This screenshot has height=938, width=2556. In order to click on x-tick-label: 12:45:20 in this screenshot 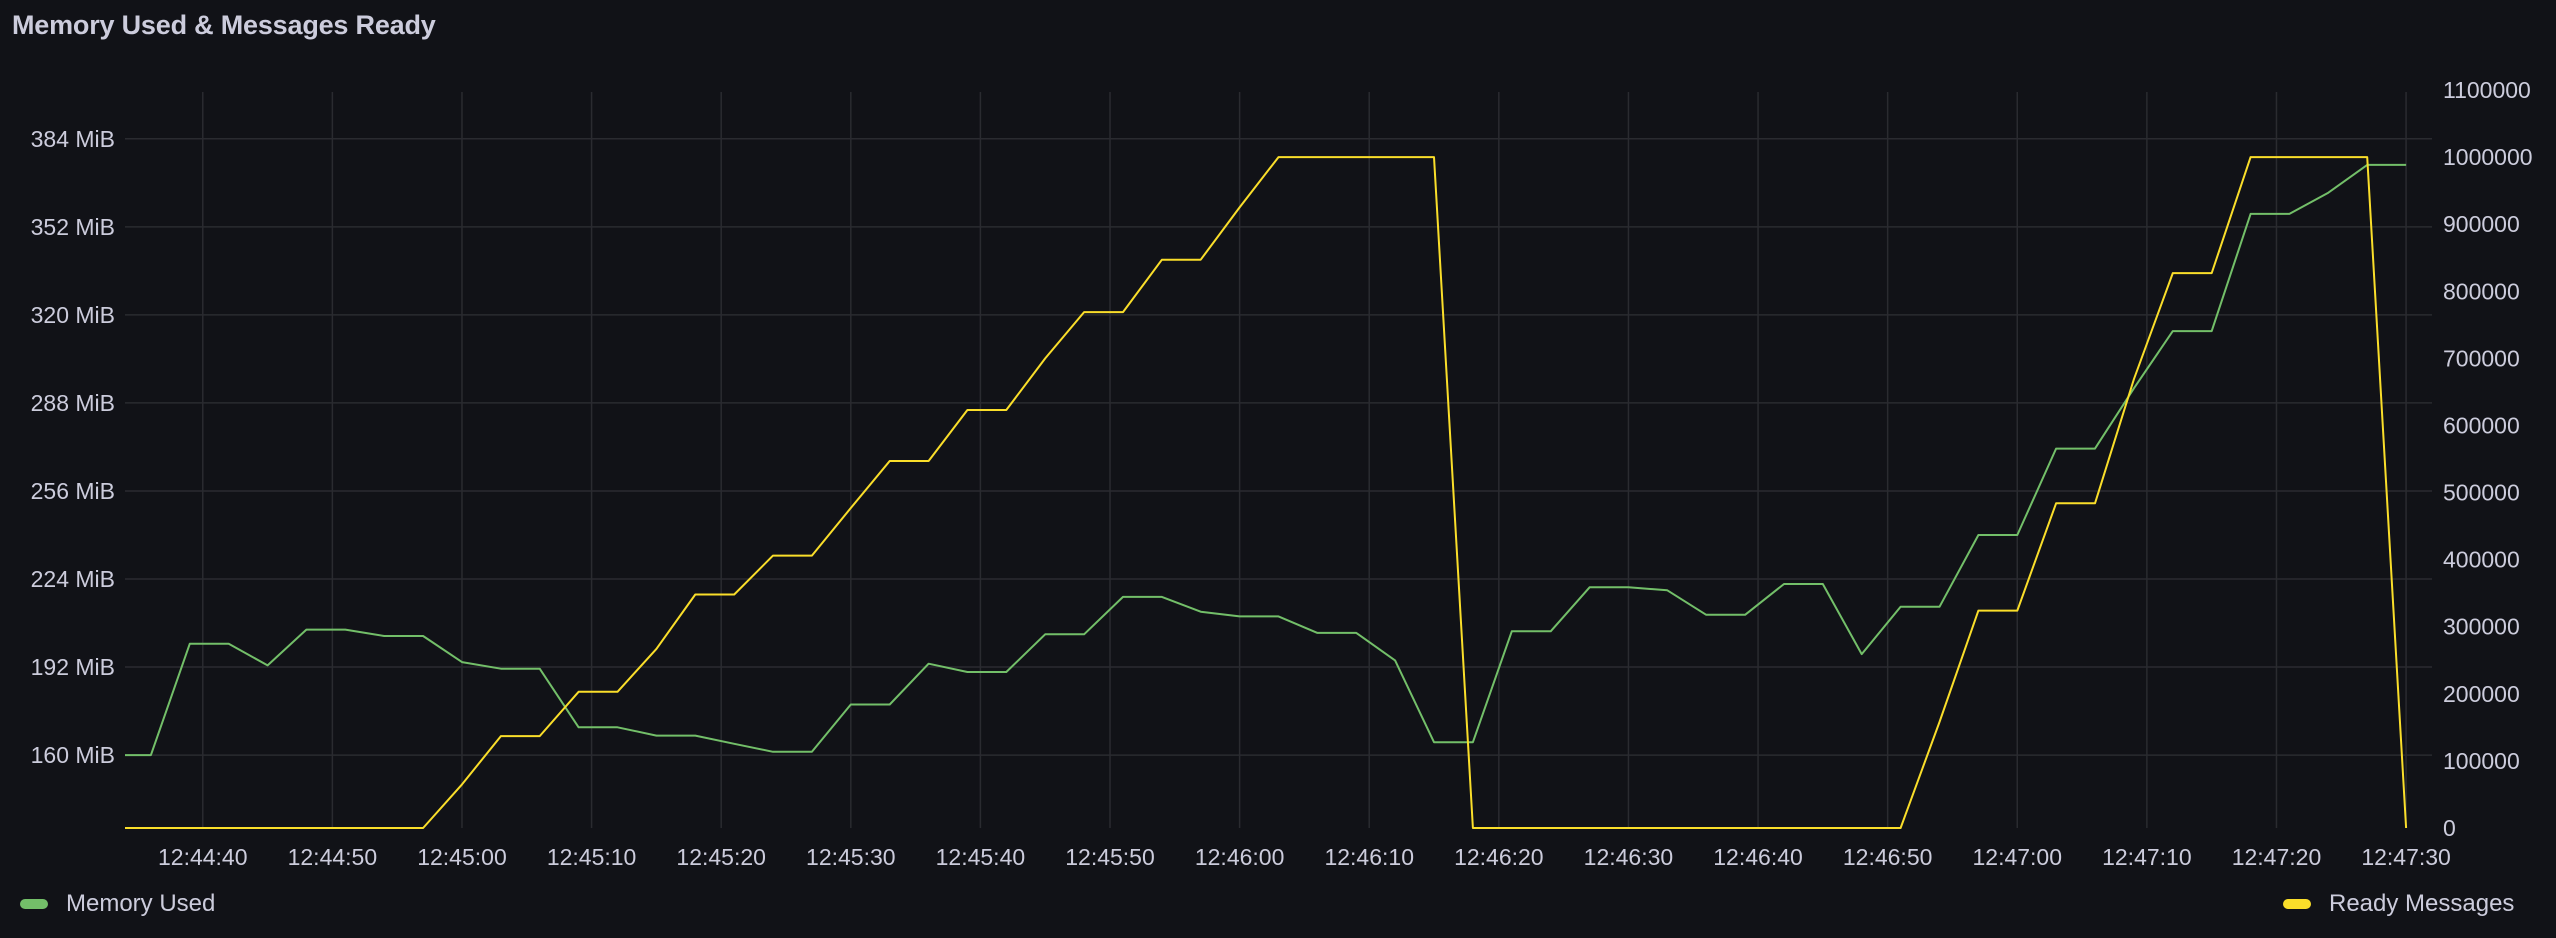, I will do `click(721, 857)`.